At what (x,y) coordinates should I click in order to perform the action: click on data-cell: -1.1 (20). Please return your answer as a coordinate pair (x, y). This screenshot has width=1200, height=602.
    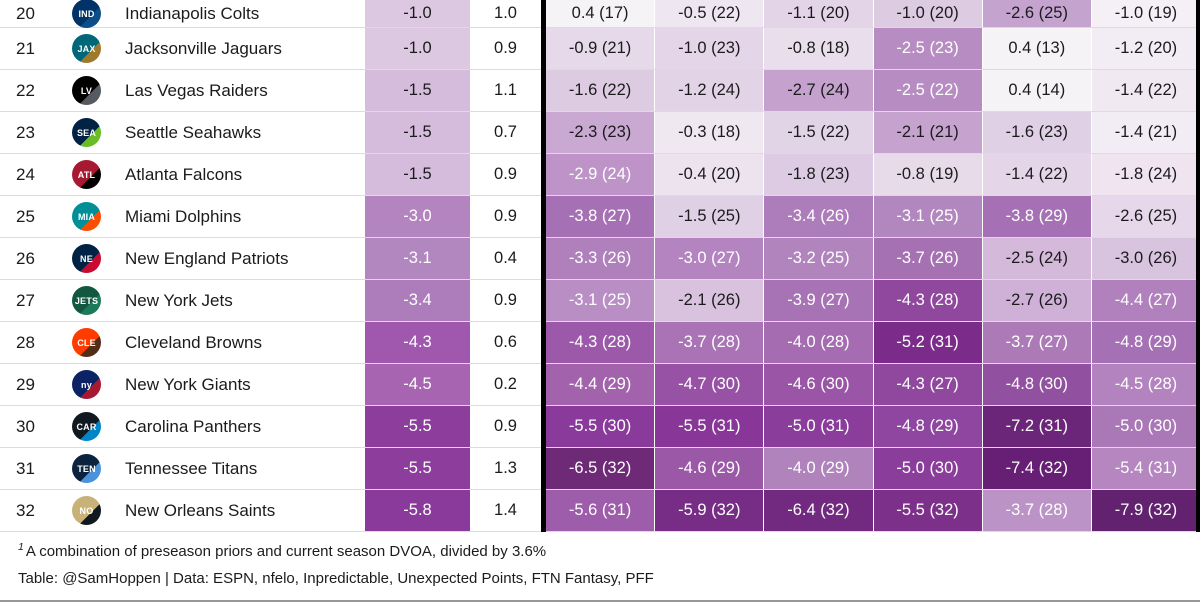
    Looking at the image, I should click on (819, 13).